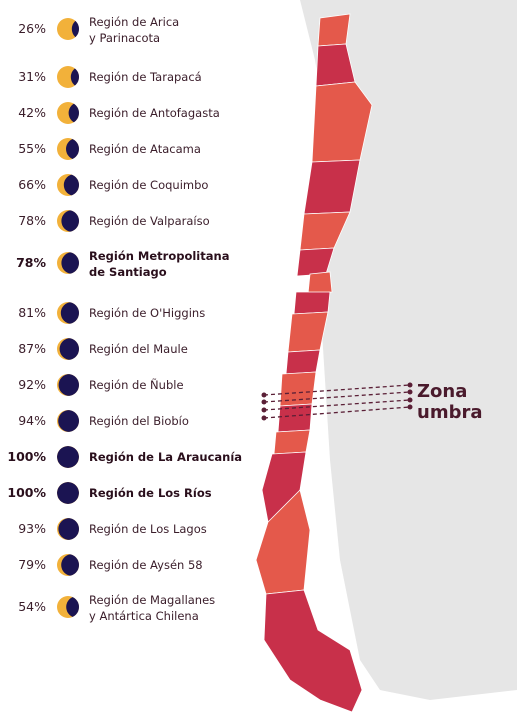  What do you see at coordinates (176, 264) in the screenshot?
I see `region-name: Región Metropolitana de Santiago` at bounding box center [176, 264].